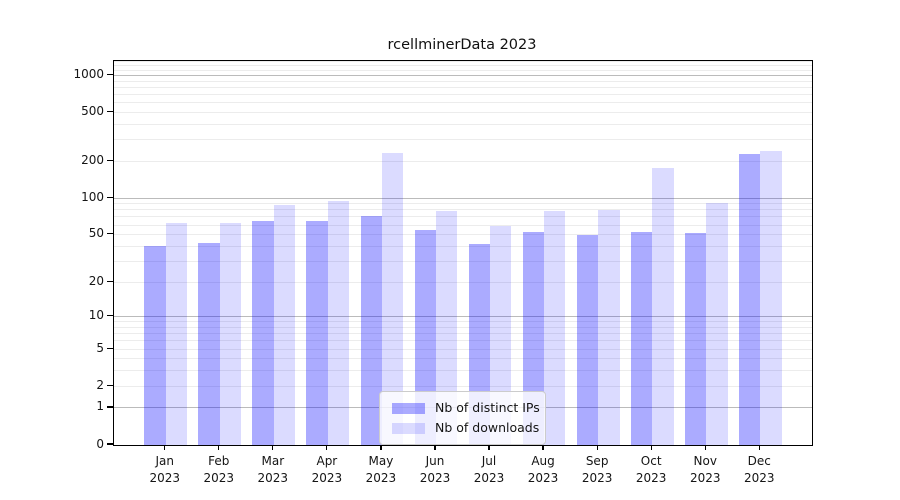  I want to click on x-tick-label: Jun 2023, so click(435, 469).